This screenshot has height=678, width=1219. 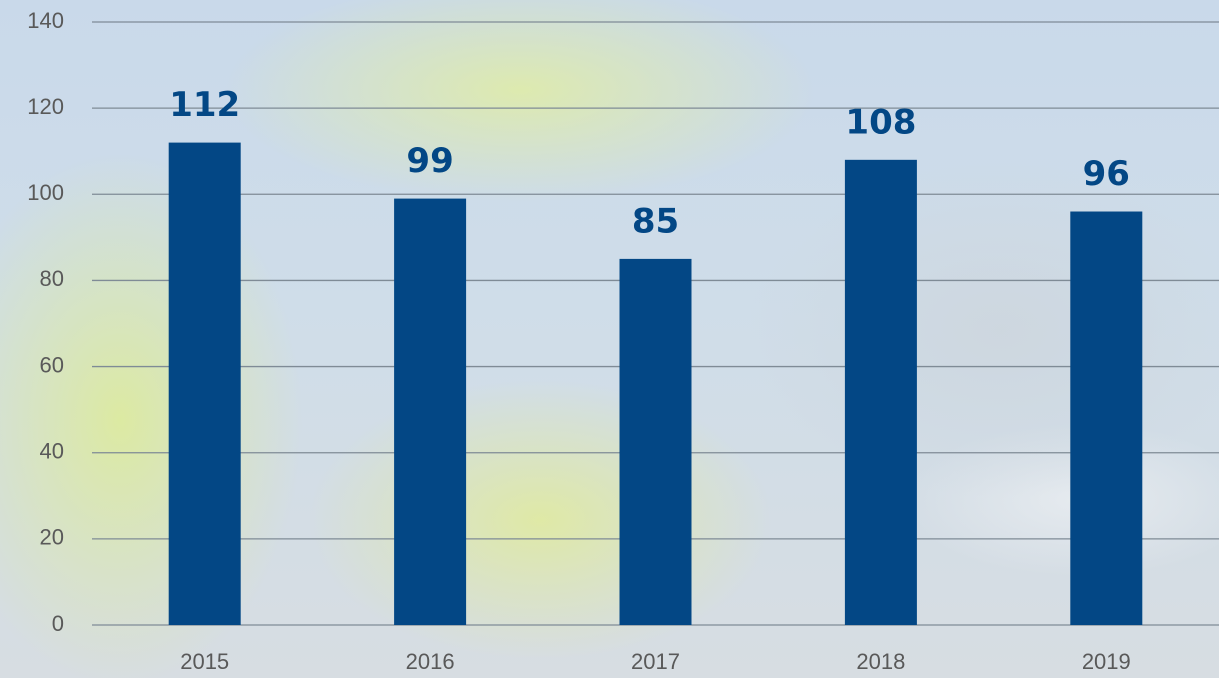 What do you see at coordinates (52, 537) in the screenshot?
I see `y-tick-label: 20` at bounding box center [52, 537].